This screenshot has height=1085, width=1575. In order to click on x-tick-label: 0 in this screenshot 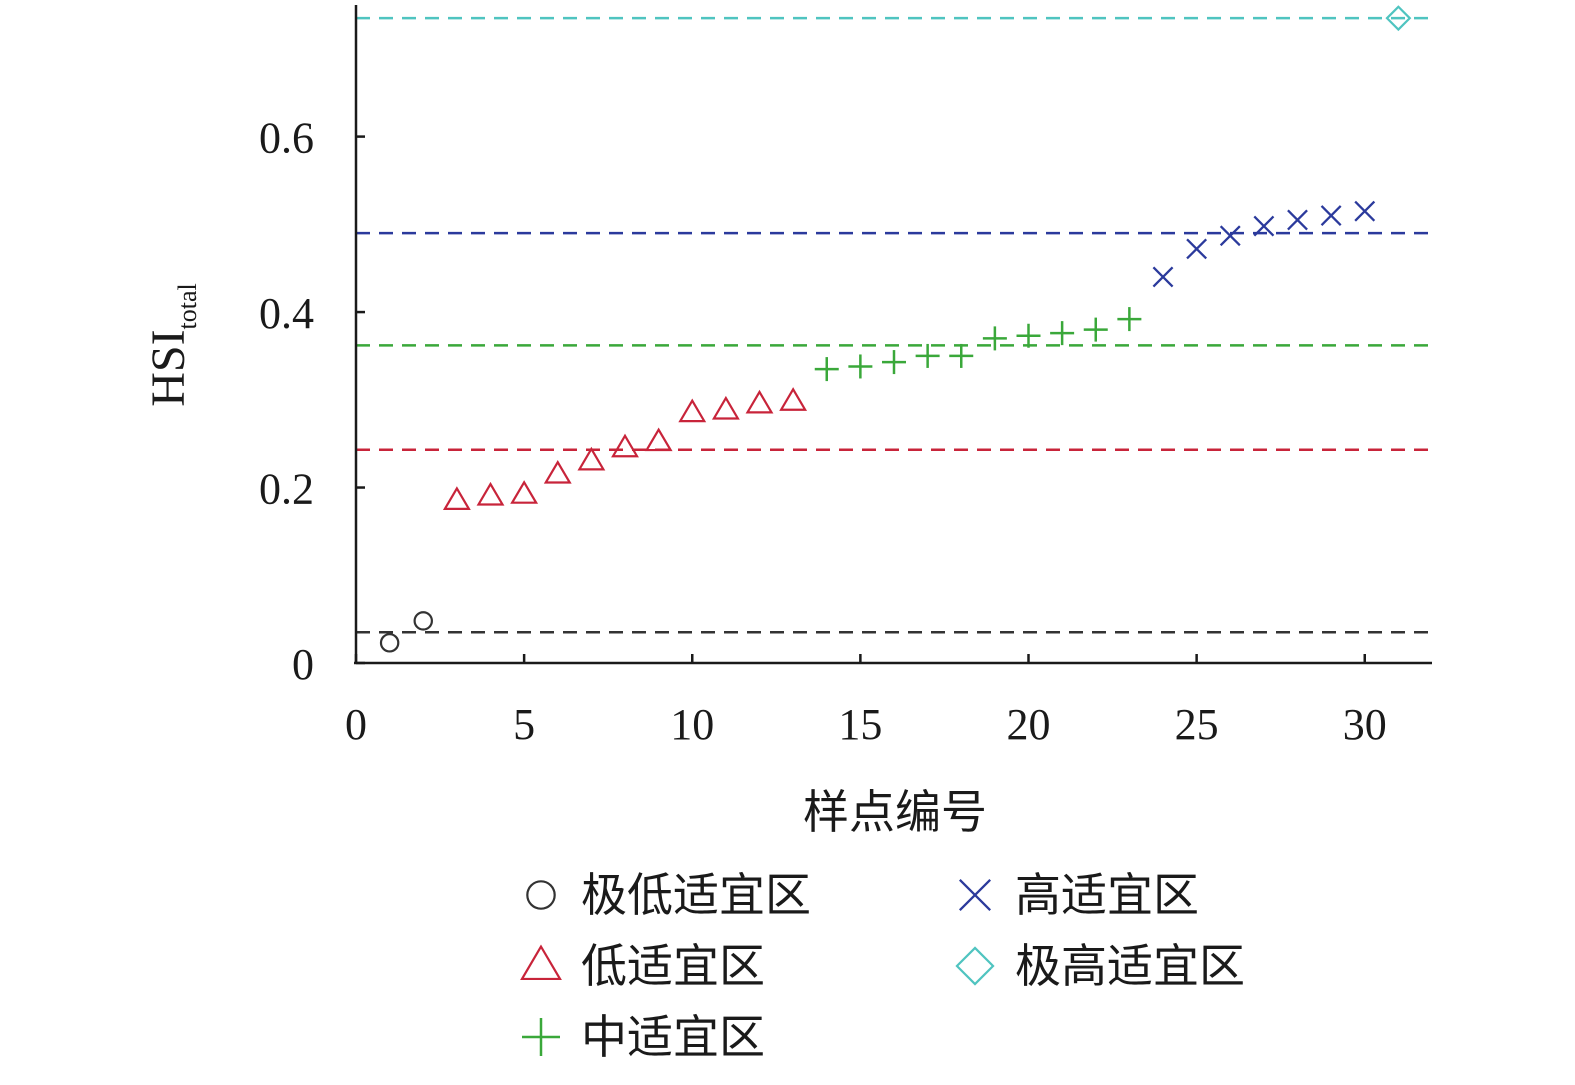, I will do `click(356, 724)`.